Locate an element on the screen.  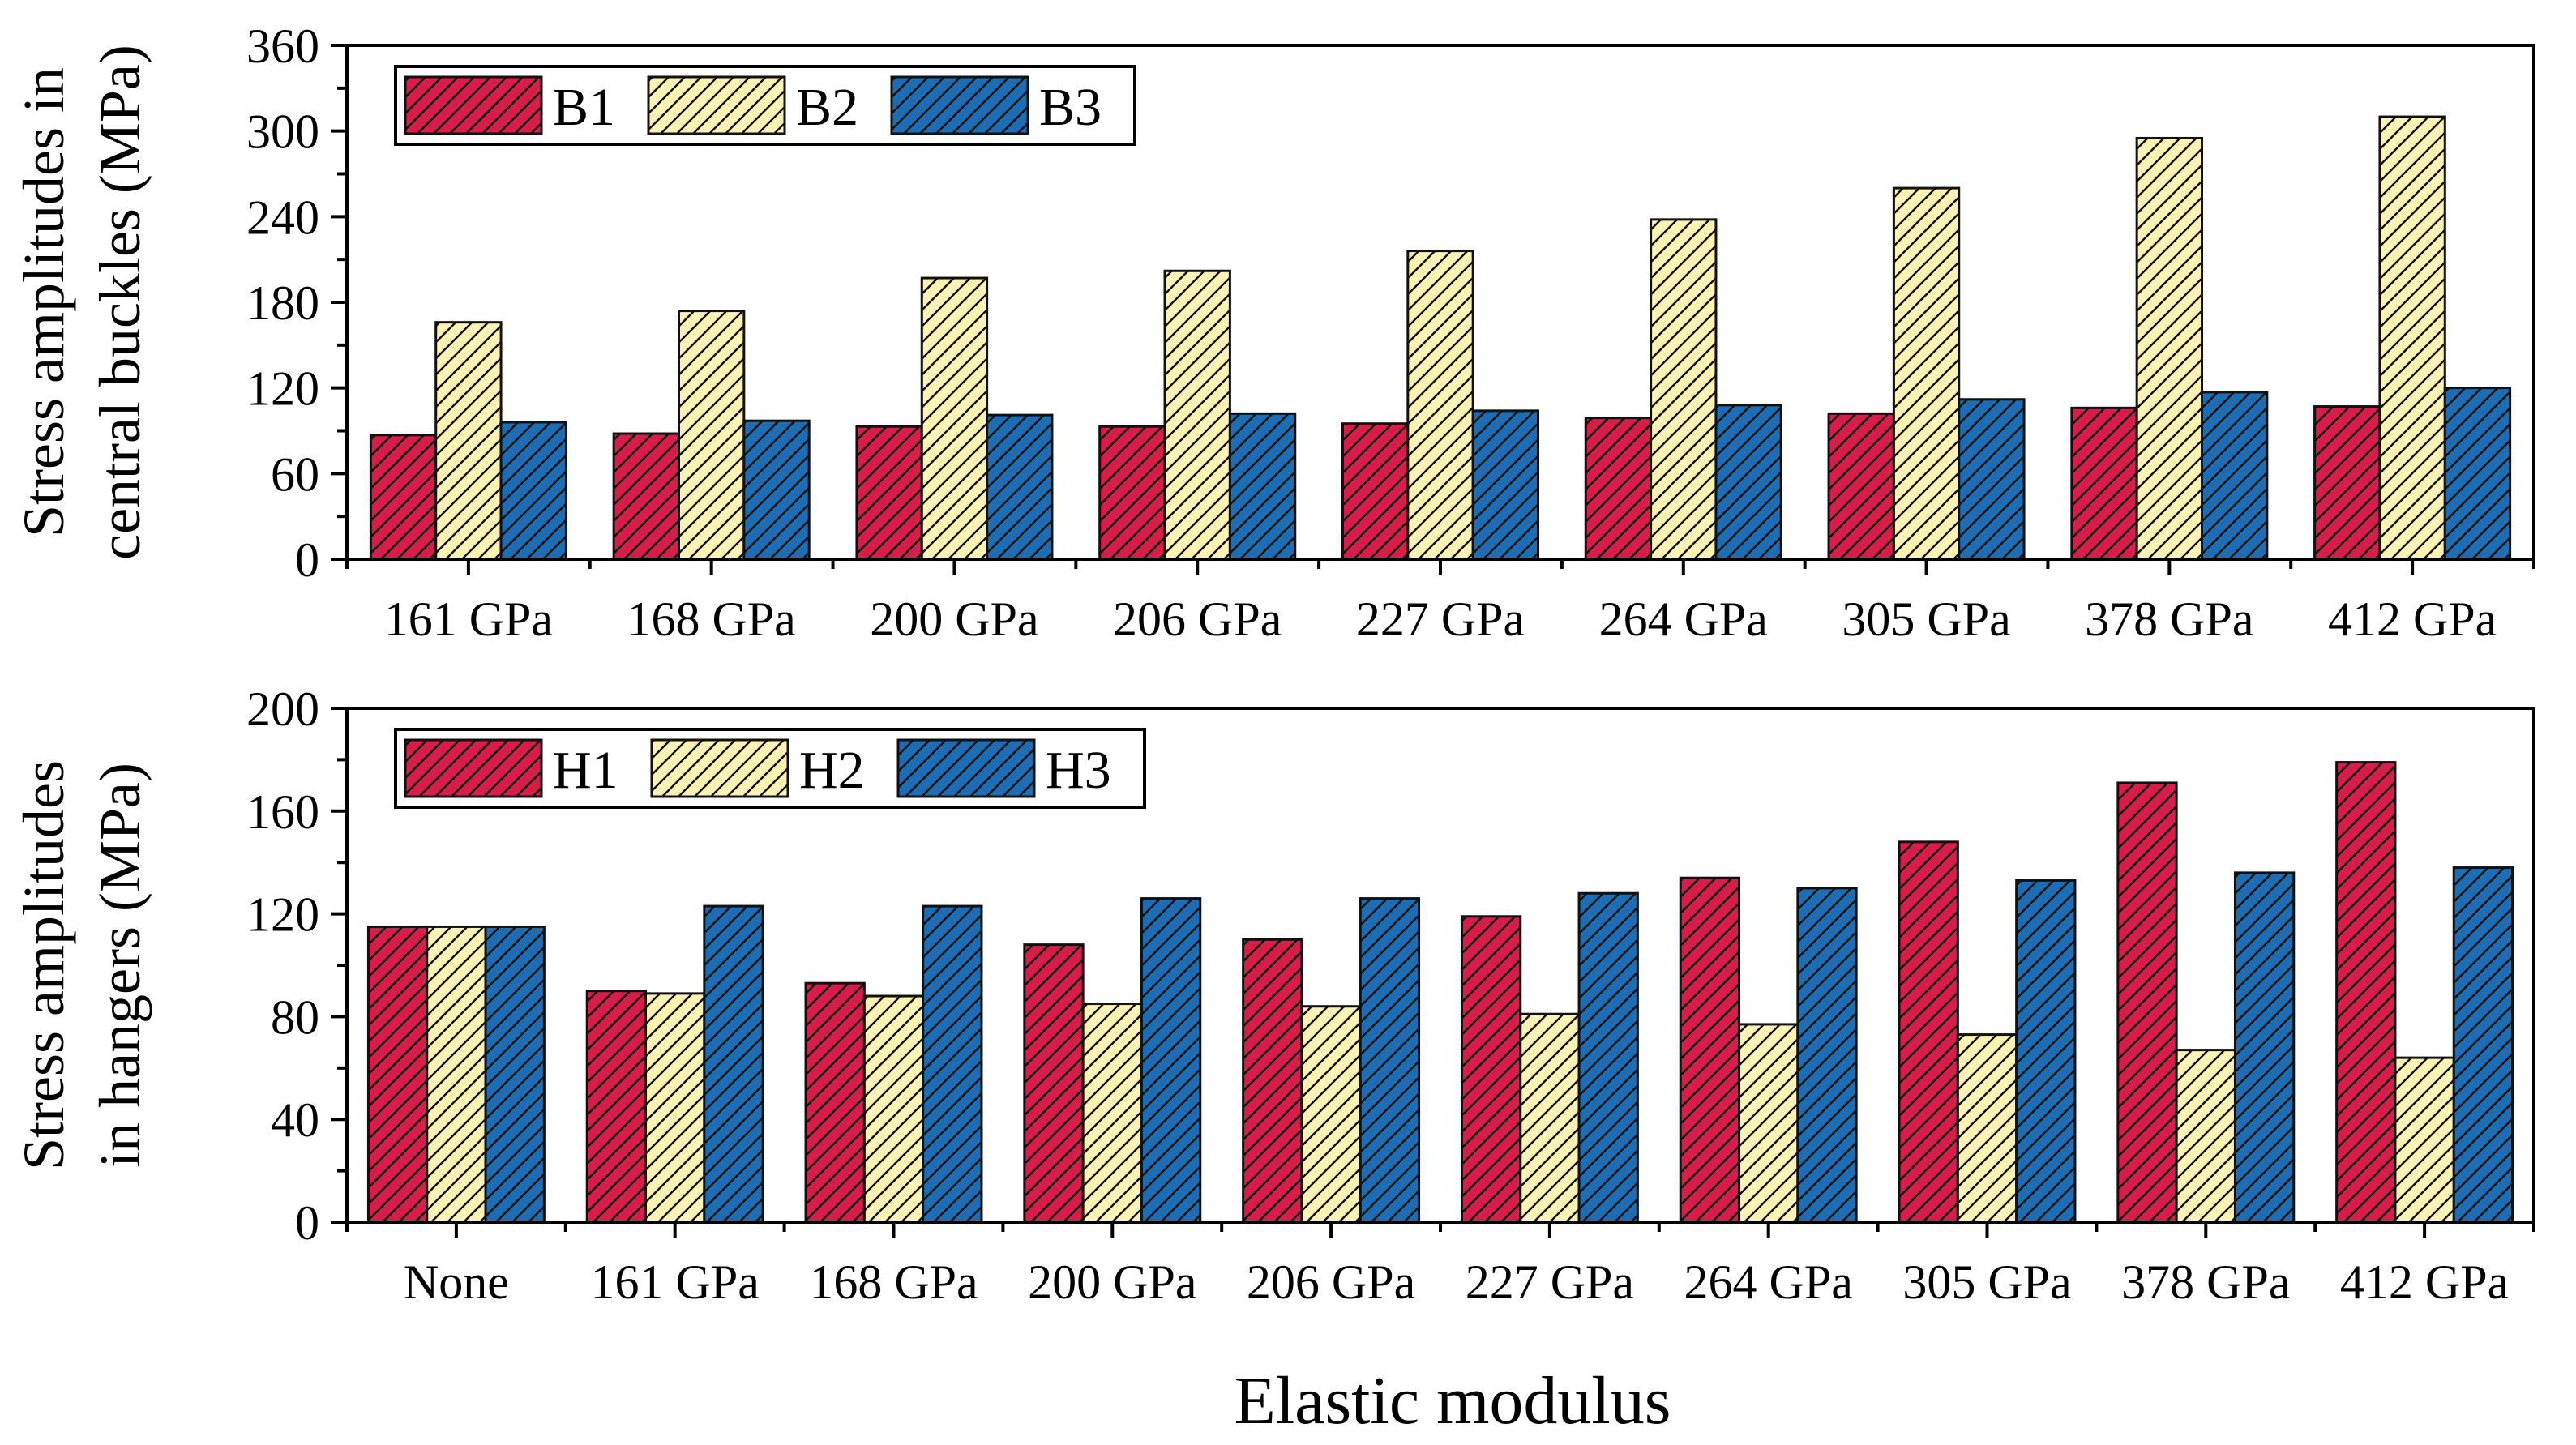
y-axis-label-line-2: in hangers (MPa) is located at coordinates (120, 965).